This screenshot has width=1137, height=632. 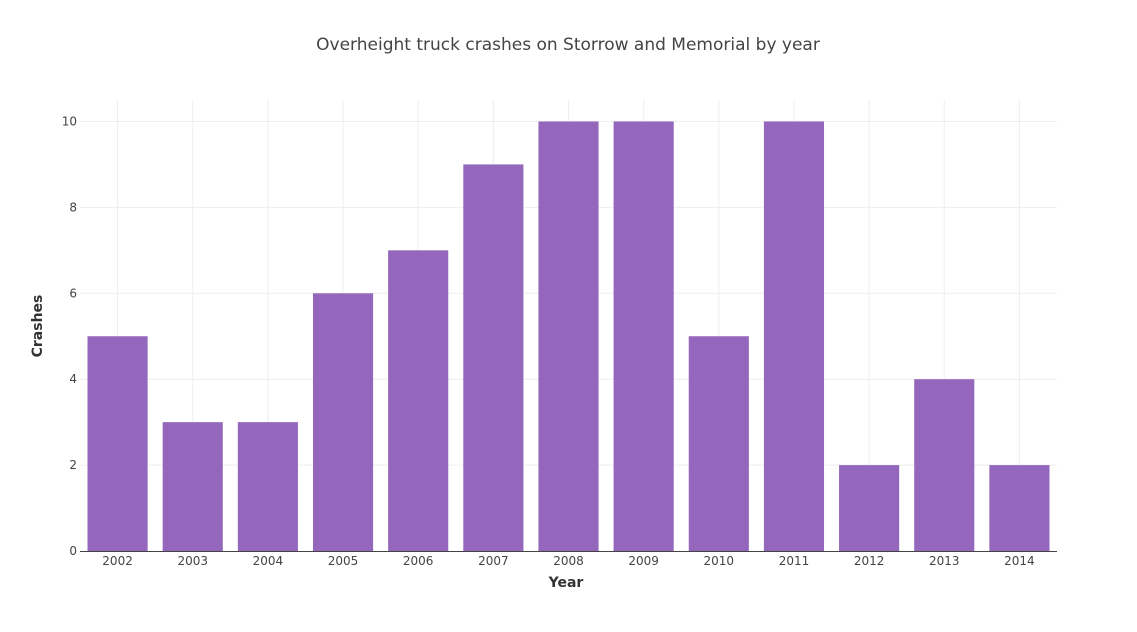 I want to click on x-axis-title: Year, so click(x=566, y=583).